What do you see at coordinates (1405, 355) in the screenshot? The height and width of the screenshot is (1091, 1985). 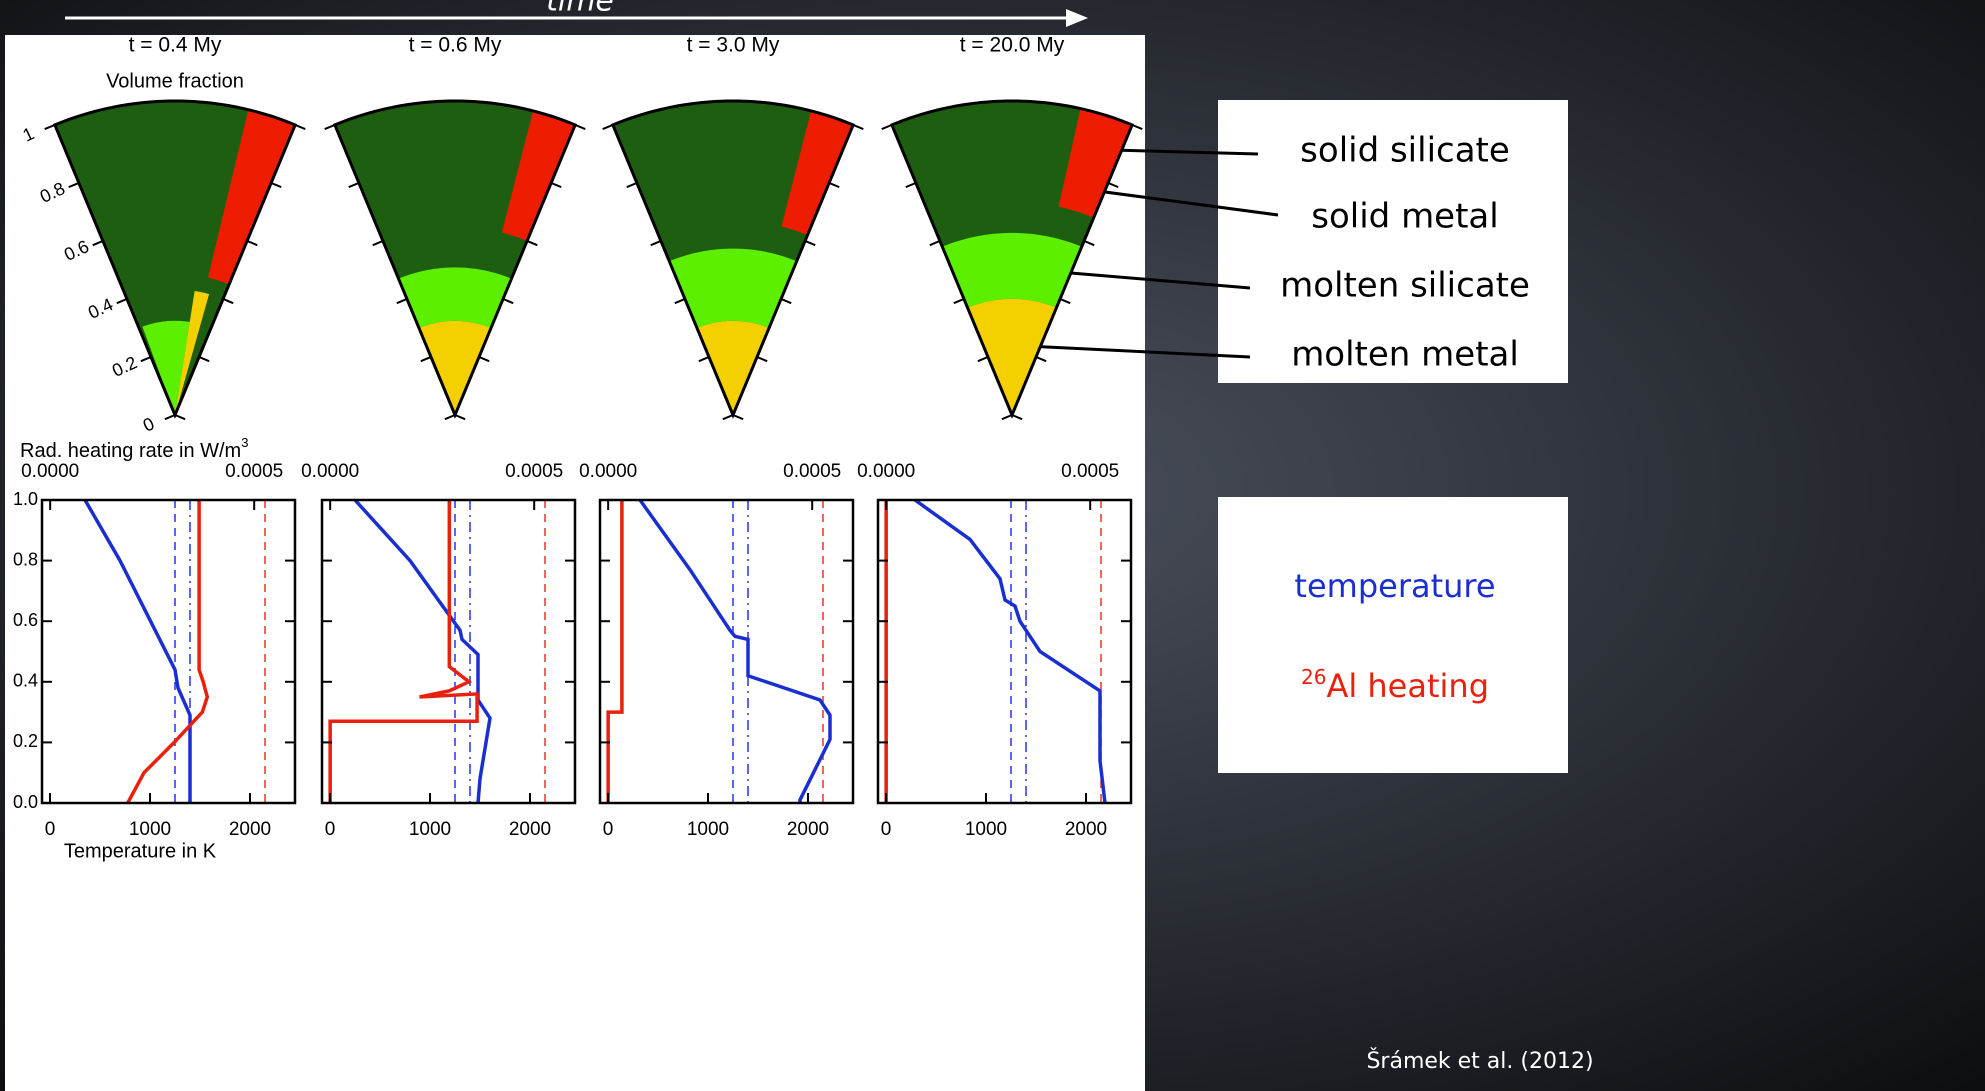 I see `legend-label: molten metal` at bounding box center [1405, 355].